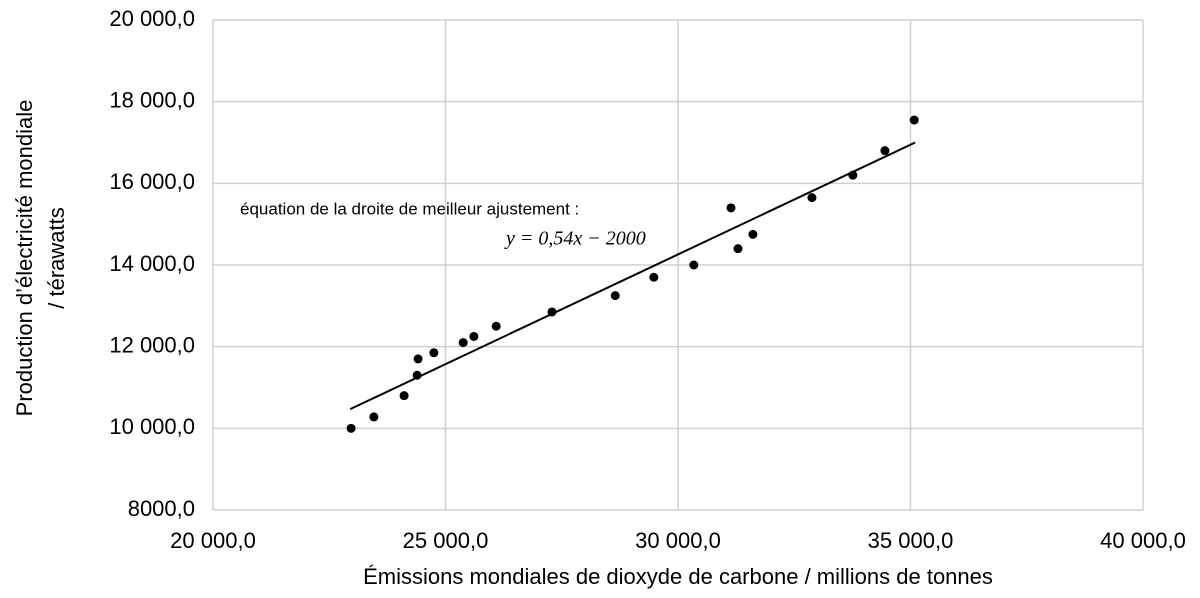 This screenshot has width=1200, height=598. What do you see at coordinates (152, 18) in the screenshot?
I see `y-tick-label: 20 000,0` at bounding box center [152, 18].